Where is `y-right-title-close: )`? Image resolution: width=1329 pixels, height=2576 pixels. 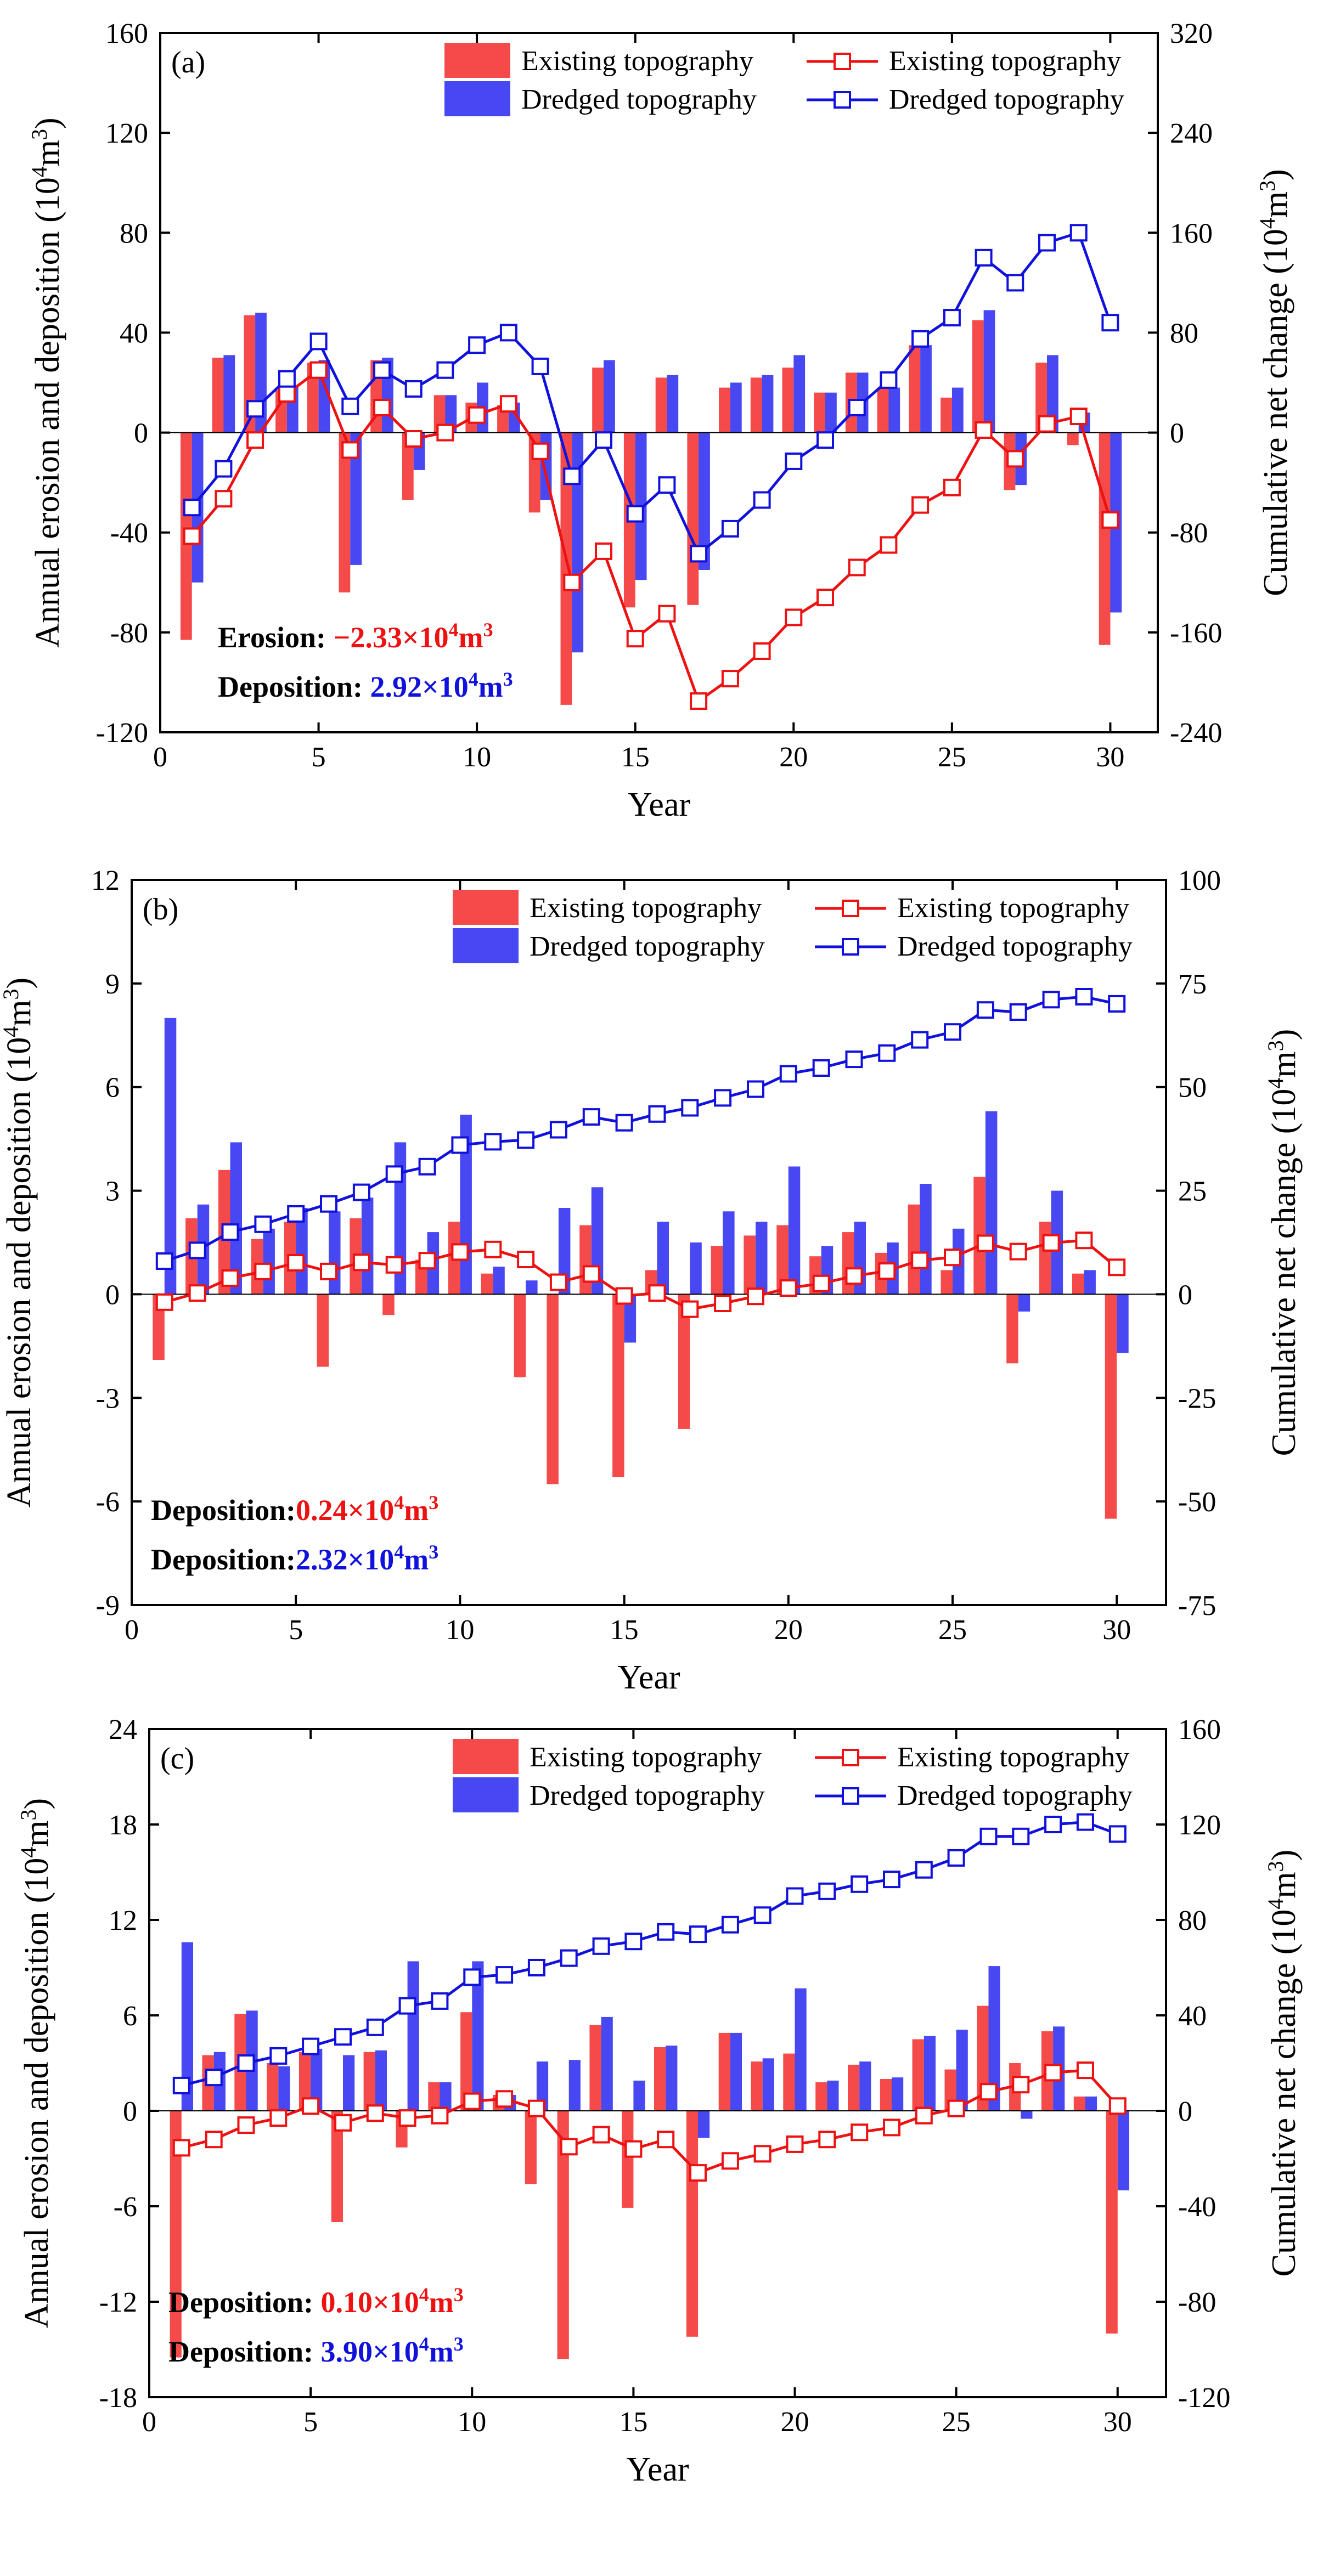 y-right-title-close: ) is located at coordinates (1275, 174).